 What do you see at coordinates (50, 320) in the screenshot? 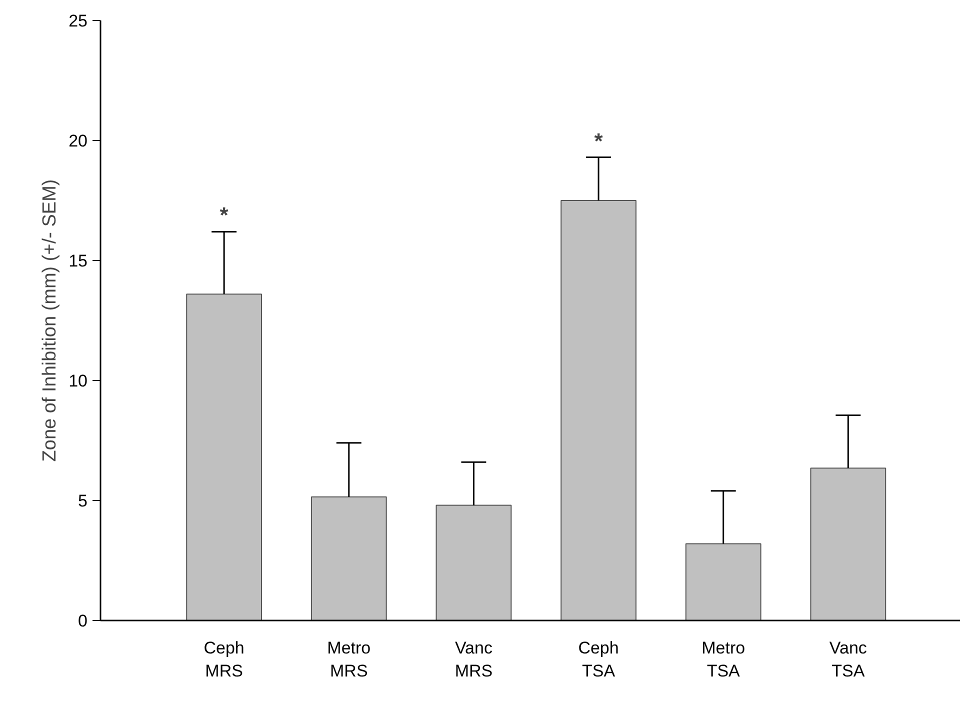
I see `y-axis-title: Zone of Inhibition (mm) (+/- SEM)` at bounding box center [50, 320].